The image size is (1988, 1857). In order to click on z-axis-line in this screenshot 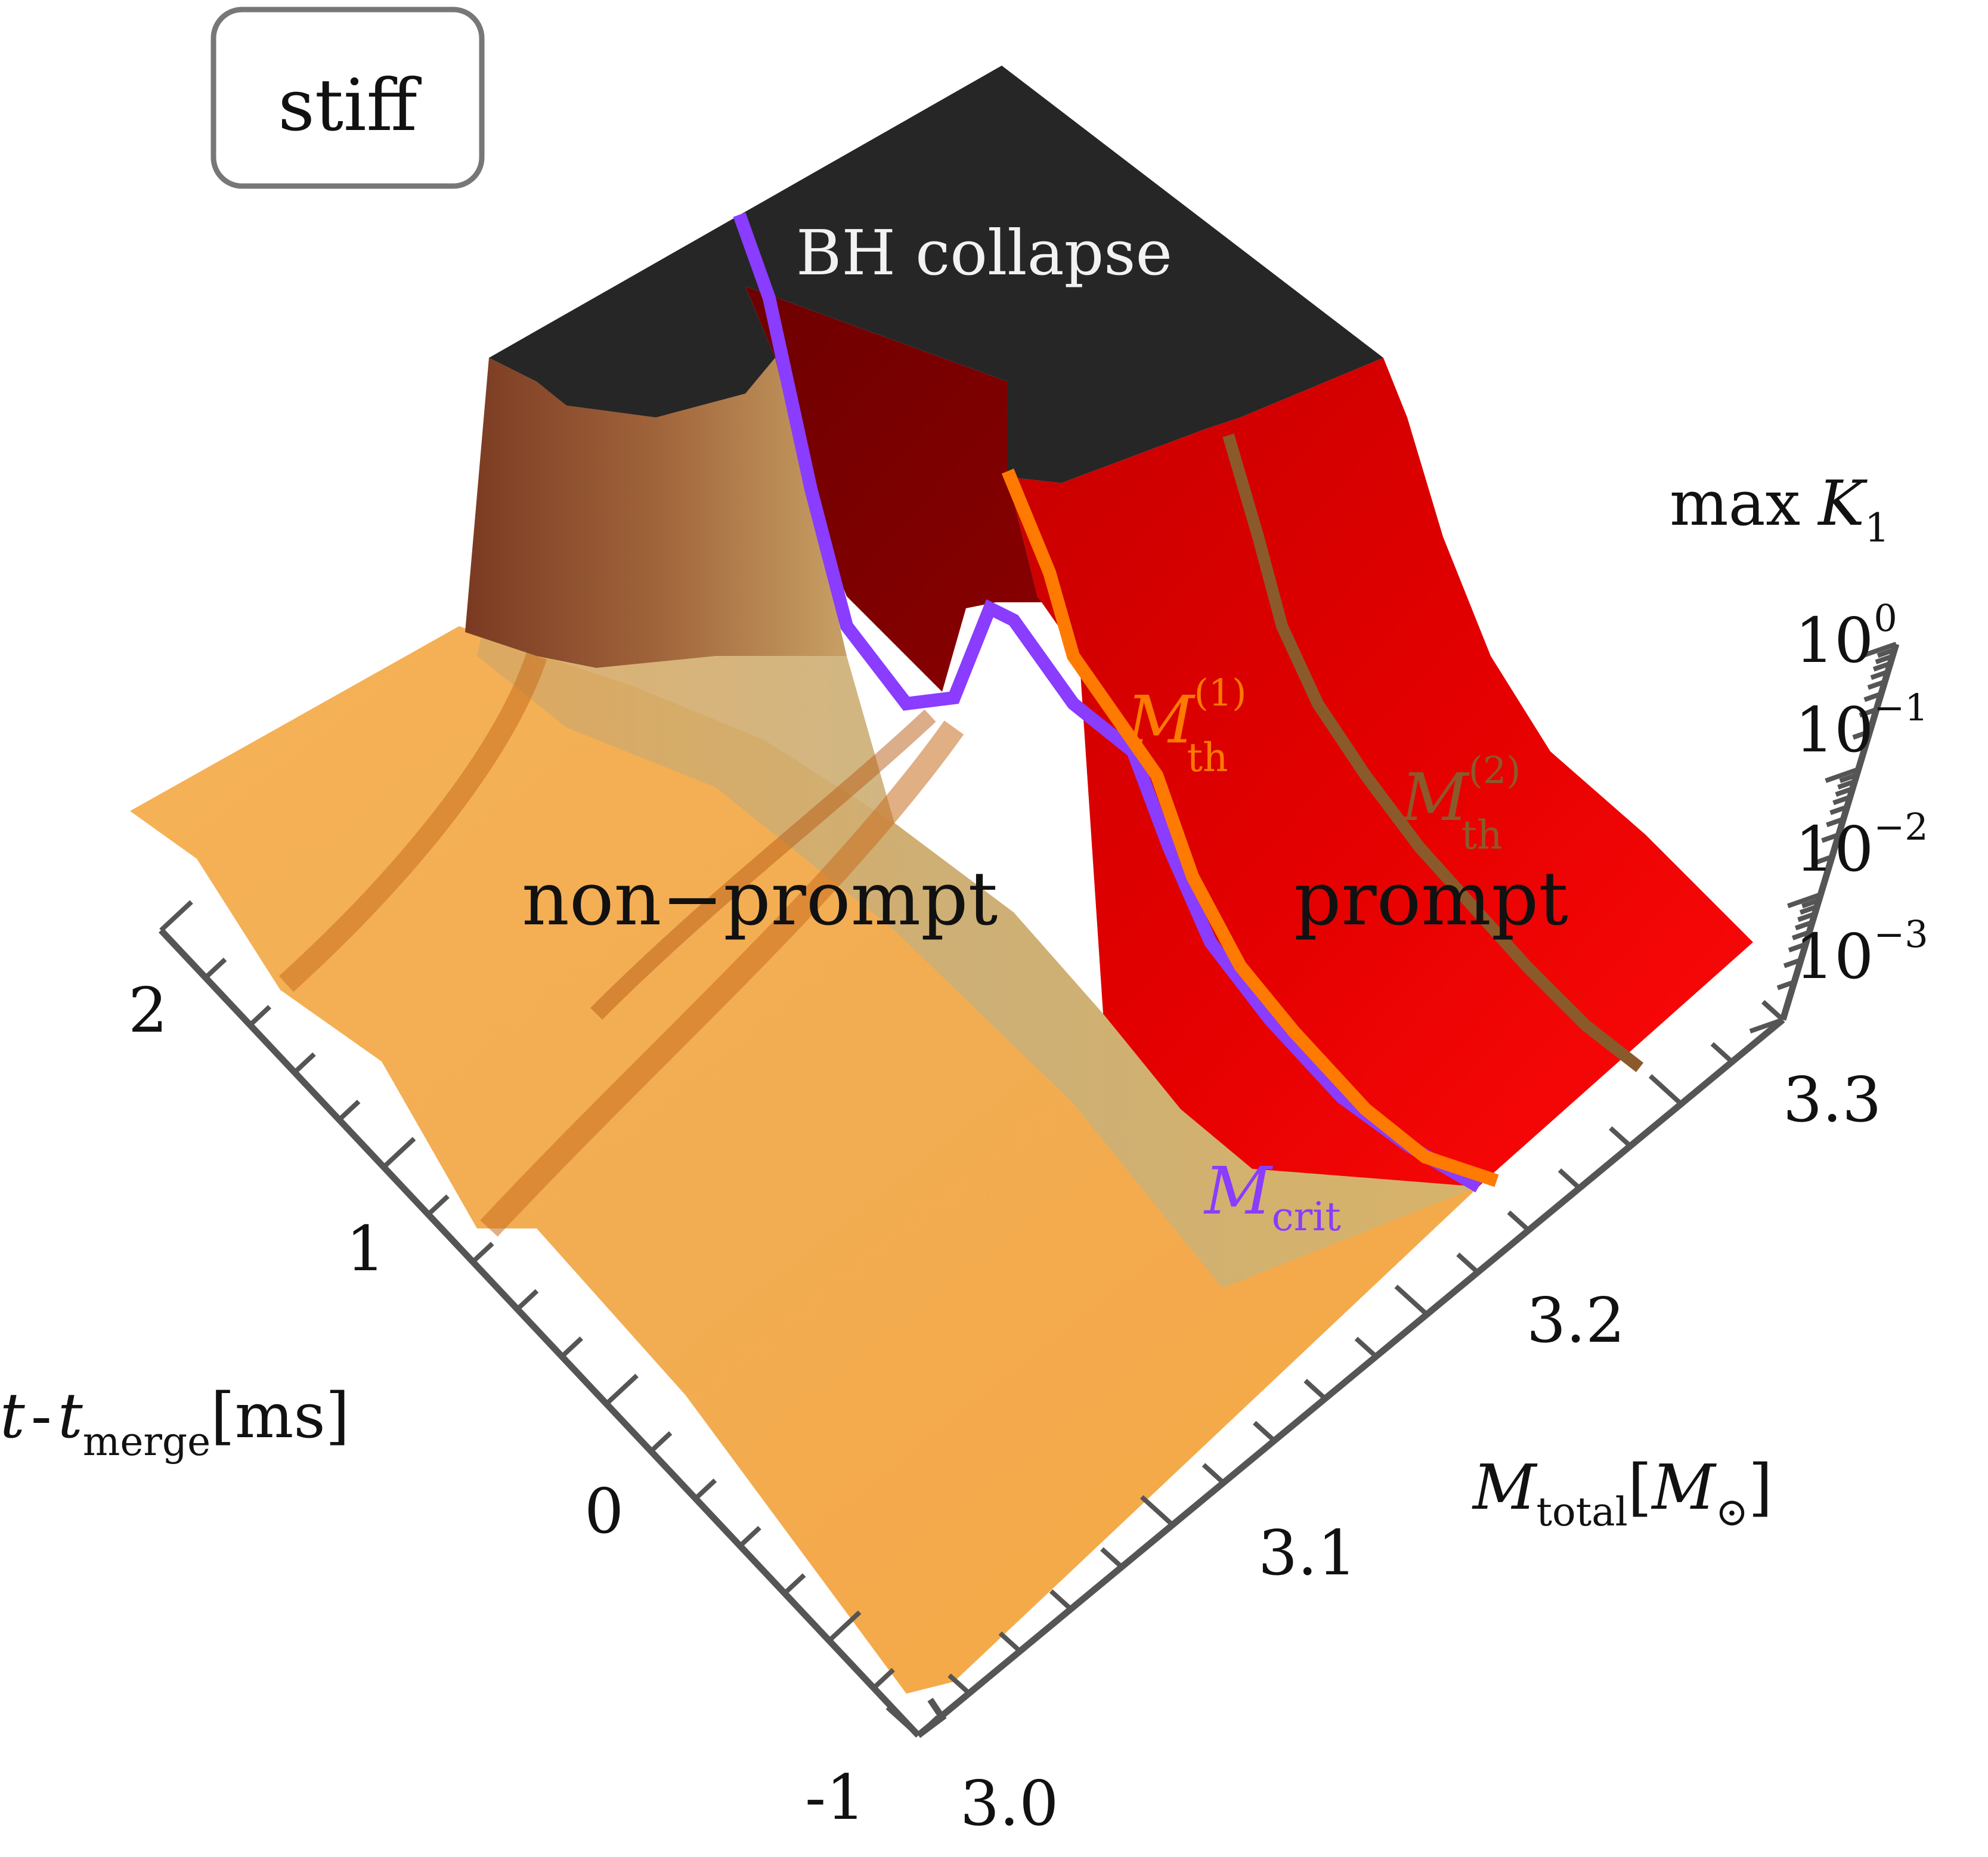, I will do `click(1839, 832)`.